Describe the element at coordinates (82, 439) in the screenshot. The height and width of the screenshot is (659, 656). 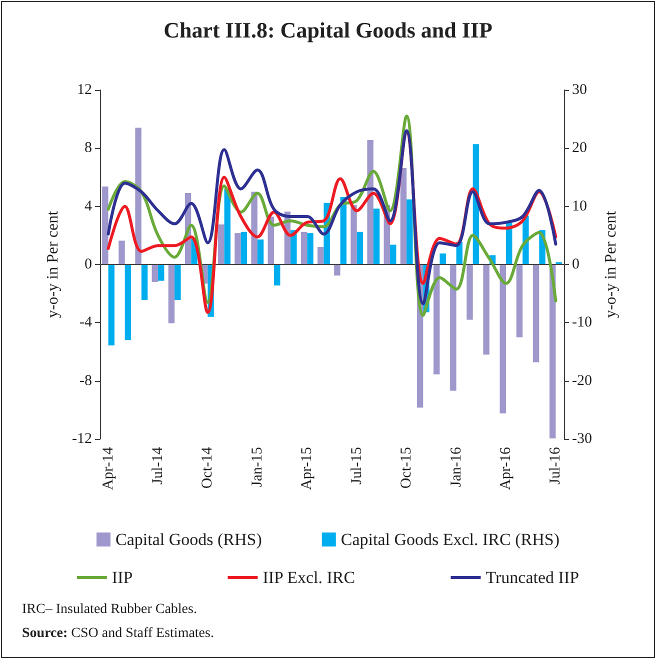
I see `y-tick-label: -12` at that location.